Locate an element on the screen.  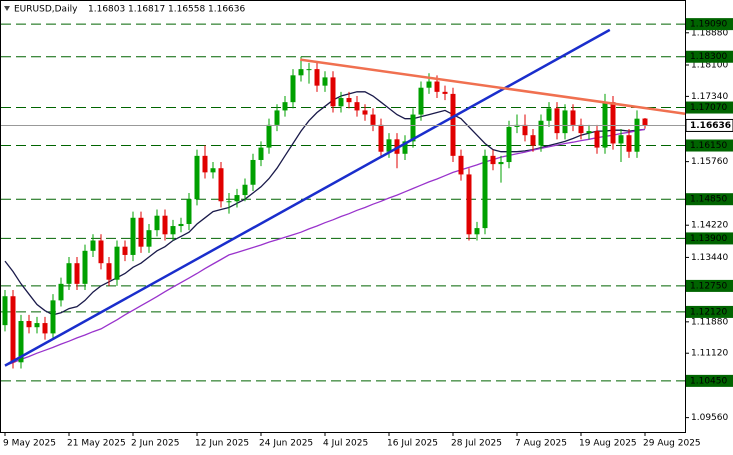
y-tick-label: 1.11120 is located at coordinates (709, 354).